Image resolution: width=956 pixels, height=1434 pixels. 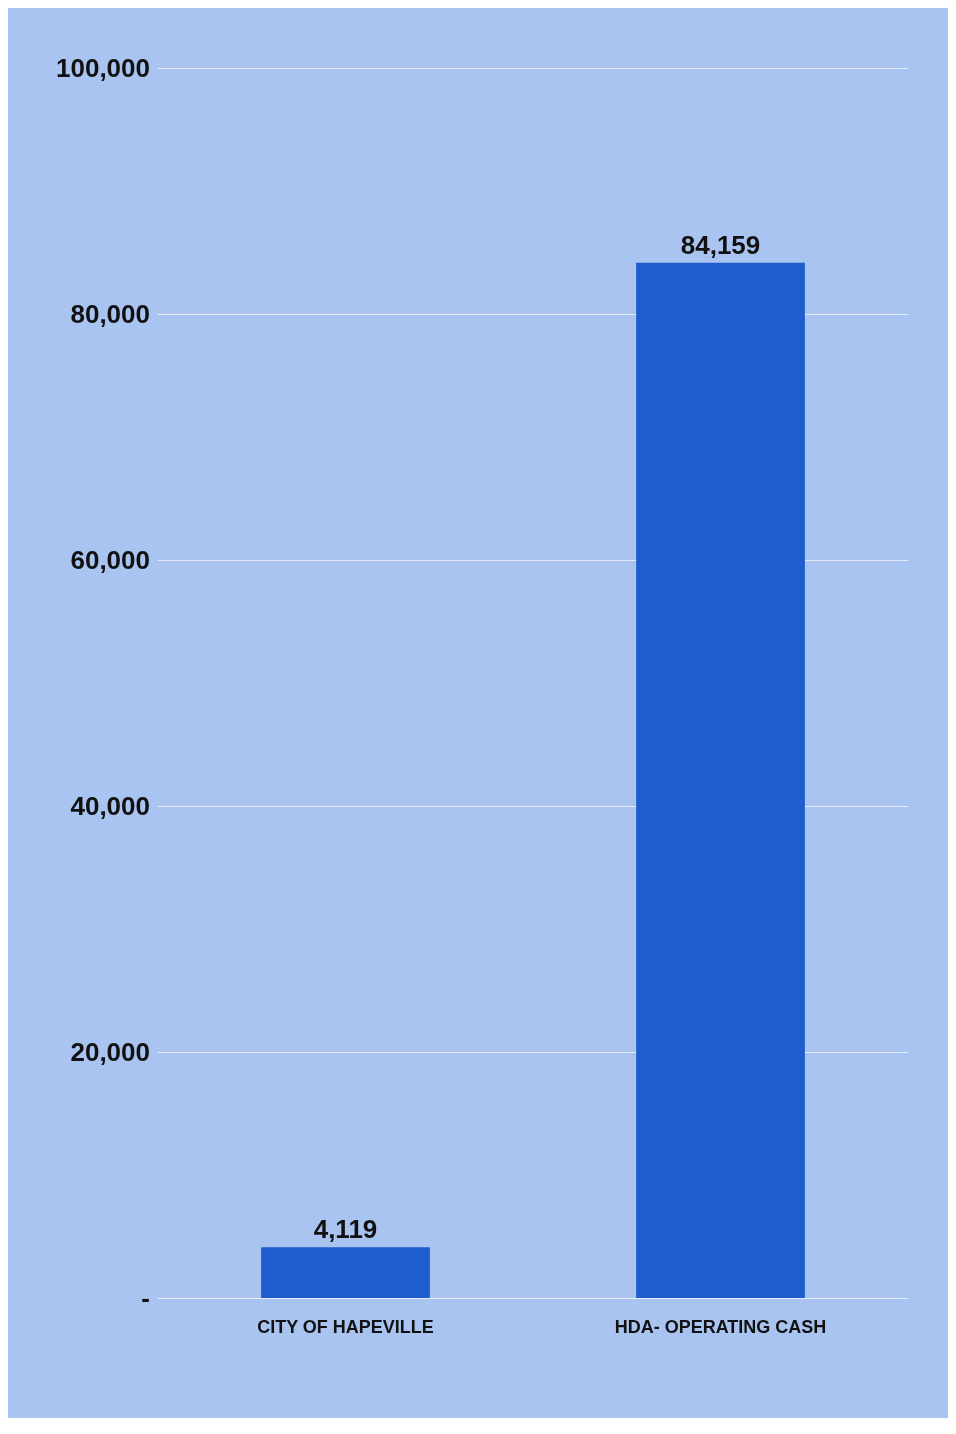 I want to click on y-tick-label: 80,000, so click(x=110, y=314).